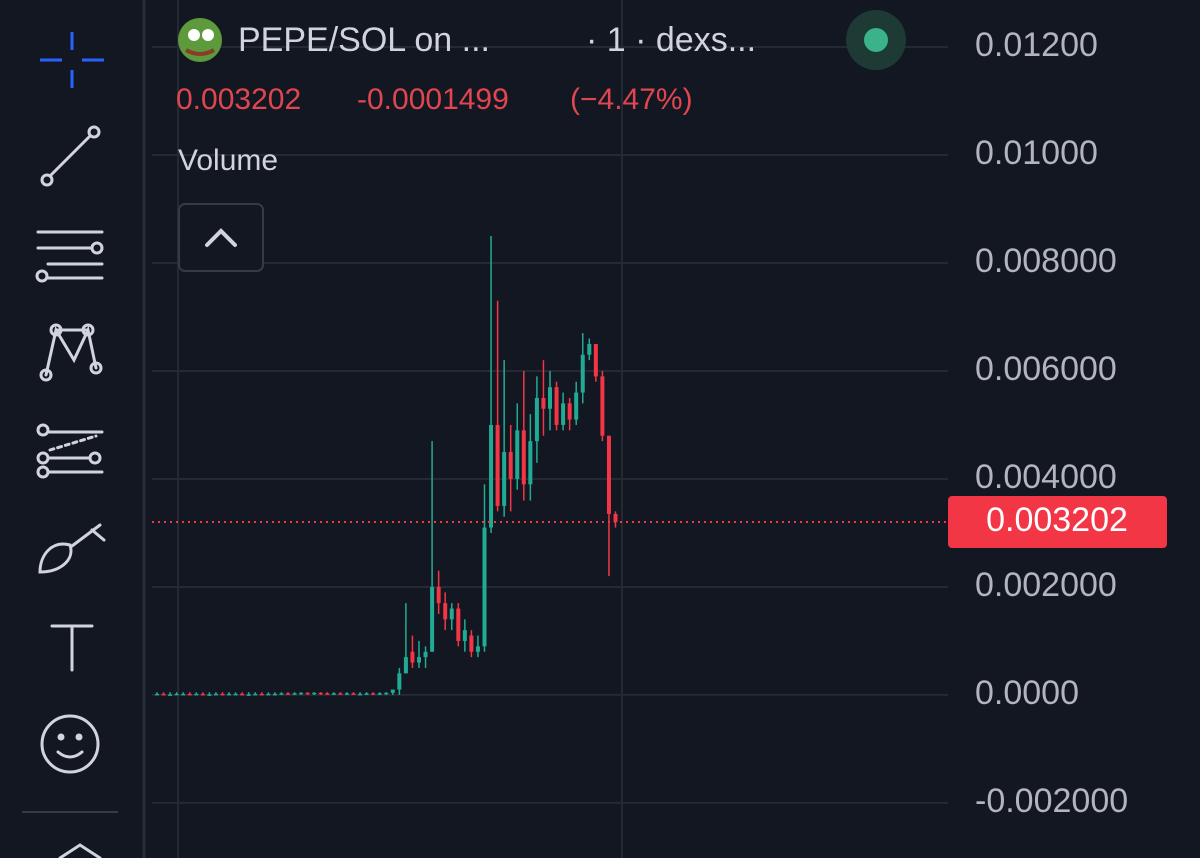 Image resolution: width=1200 pixels, height=858 pixels. What do you see at coordinates (221, 237) in the screenshot?
I see `collapse-button` at bounding box center [221, 237].